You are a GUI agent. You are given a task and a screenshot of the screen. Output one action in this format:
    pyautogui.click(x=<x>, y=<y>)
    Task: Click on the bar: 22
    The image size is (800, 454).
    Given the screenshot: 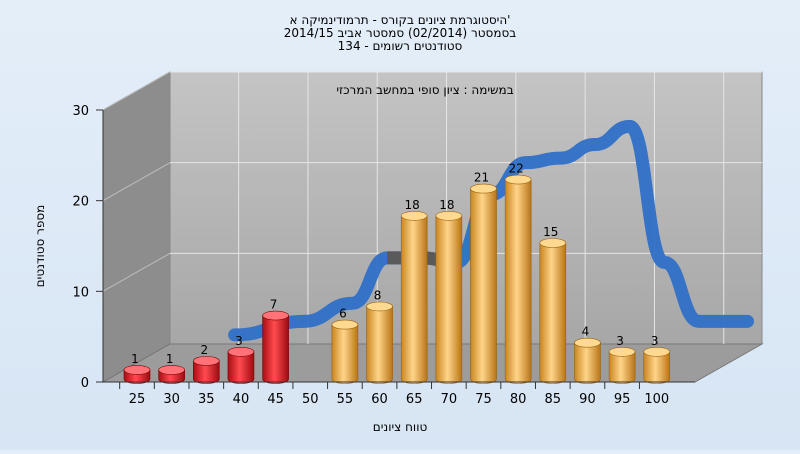 What is the action you would take?
    pyautogui.click(x=518, y=273)
    